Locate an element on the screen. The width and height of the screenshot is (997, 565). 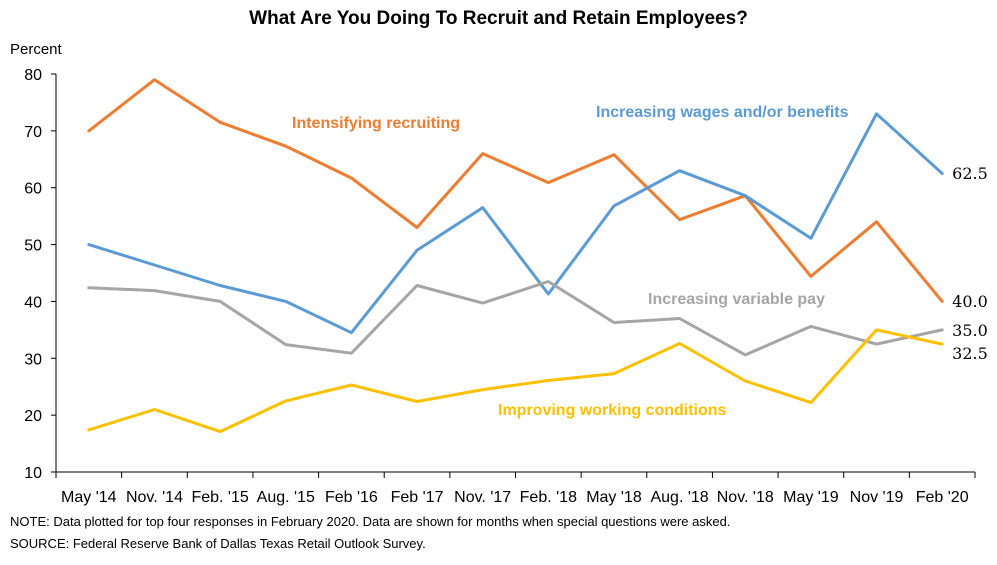
x-tick-label: Nov. '14 is located at coordinates (154, 497).